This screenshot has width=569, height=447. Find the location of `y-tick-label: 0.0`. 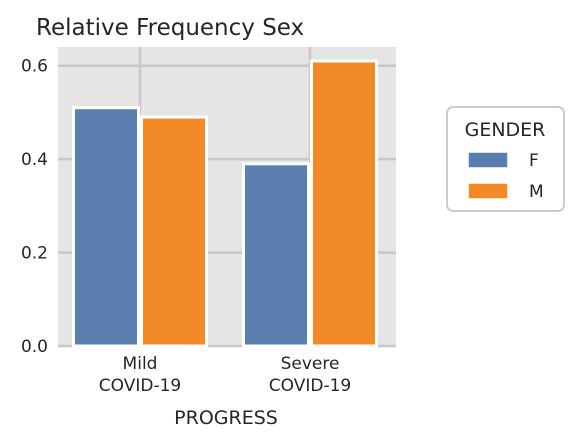

y-tick-label: 0.0 is located at coordinates (34, 347).